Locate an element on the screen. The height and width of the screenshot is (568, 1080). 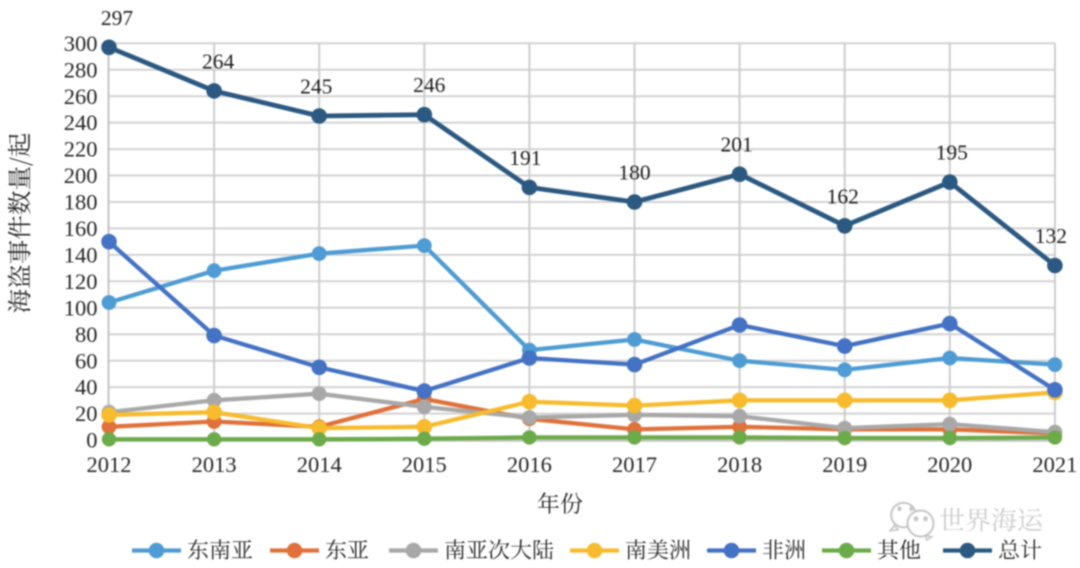
svg-text: 260 is located at coordinates (81, 96).